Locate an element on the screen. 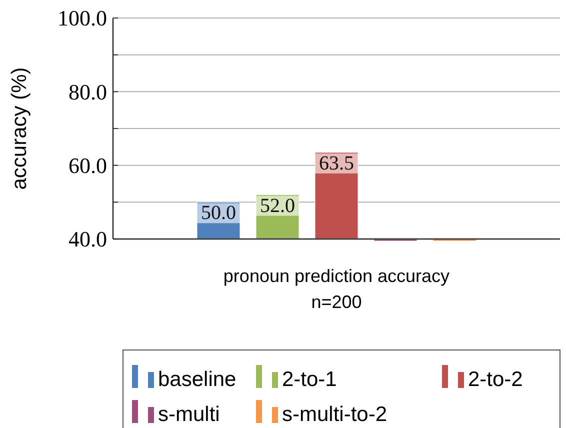 Image resolution: width=566 pixels, height=428 pixels. data-label: 52.0 is located at coordinates (277, 205).